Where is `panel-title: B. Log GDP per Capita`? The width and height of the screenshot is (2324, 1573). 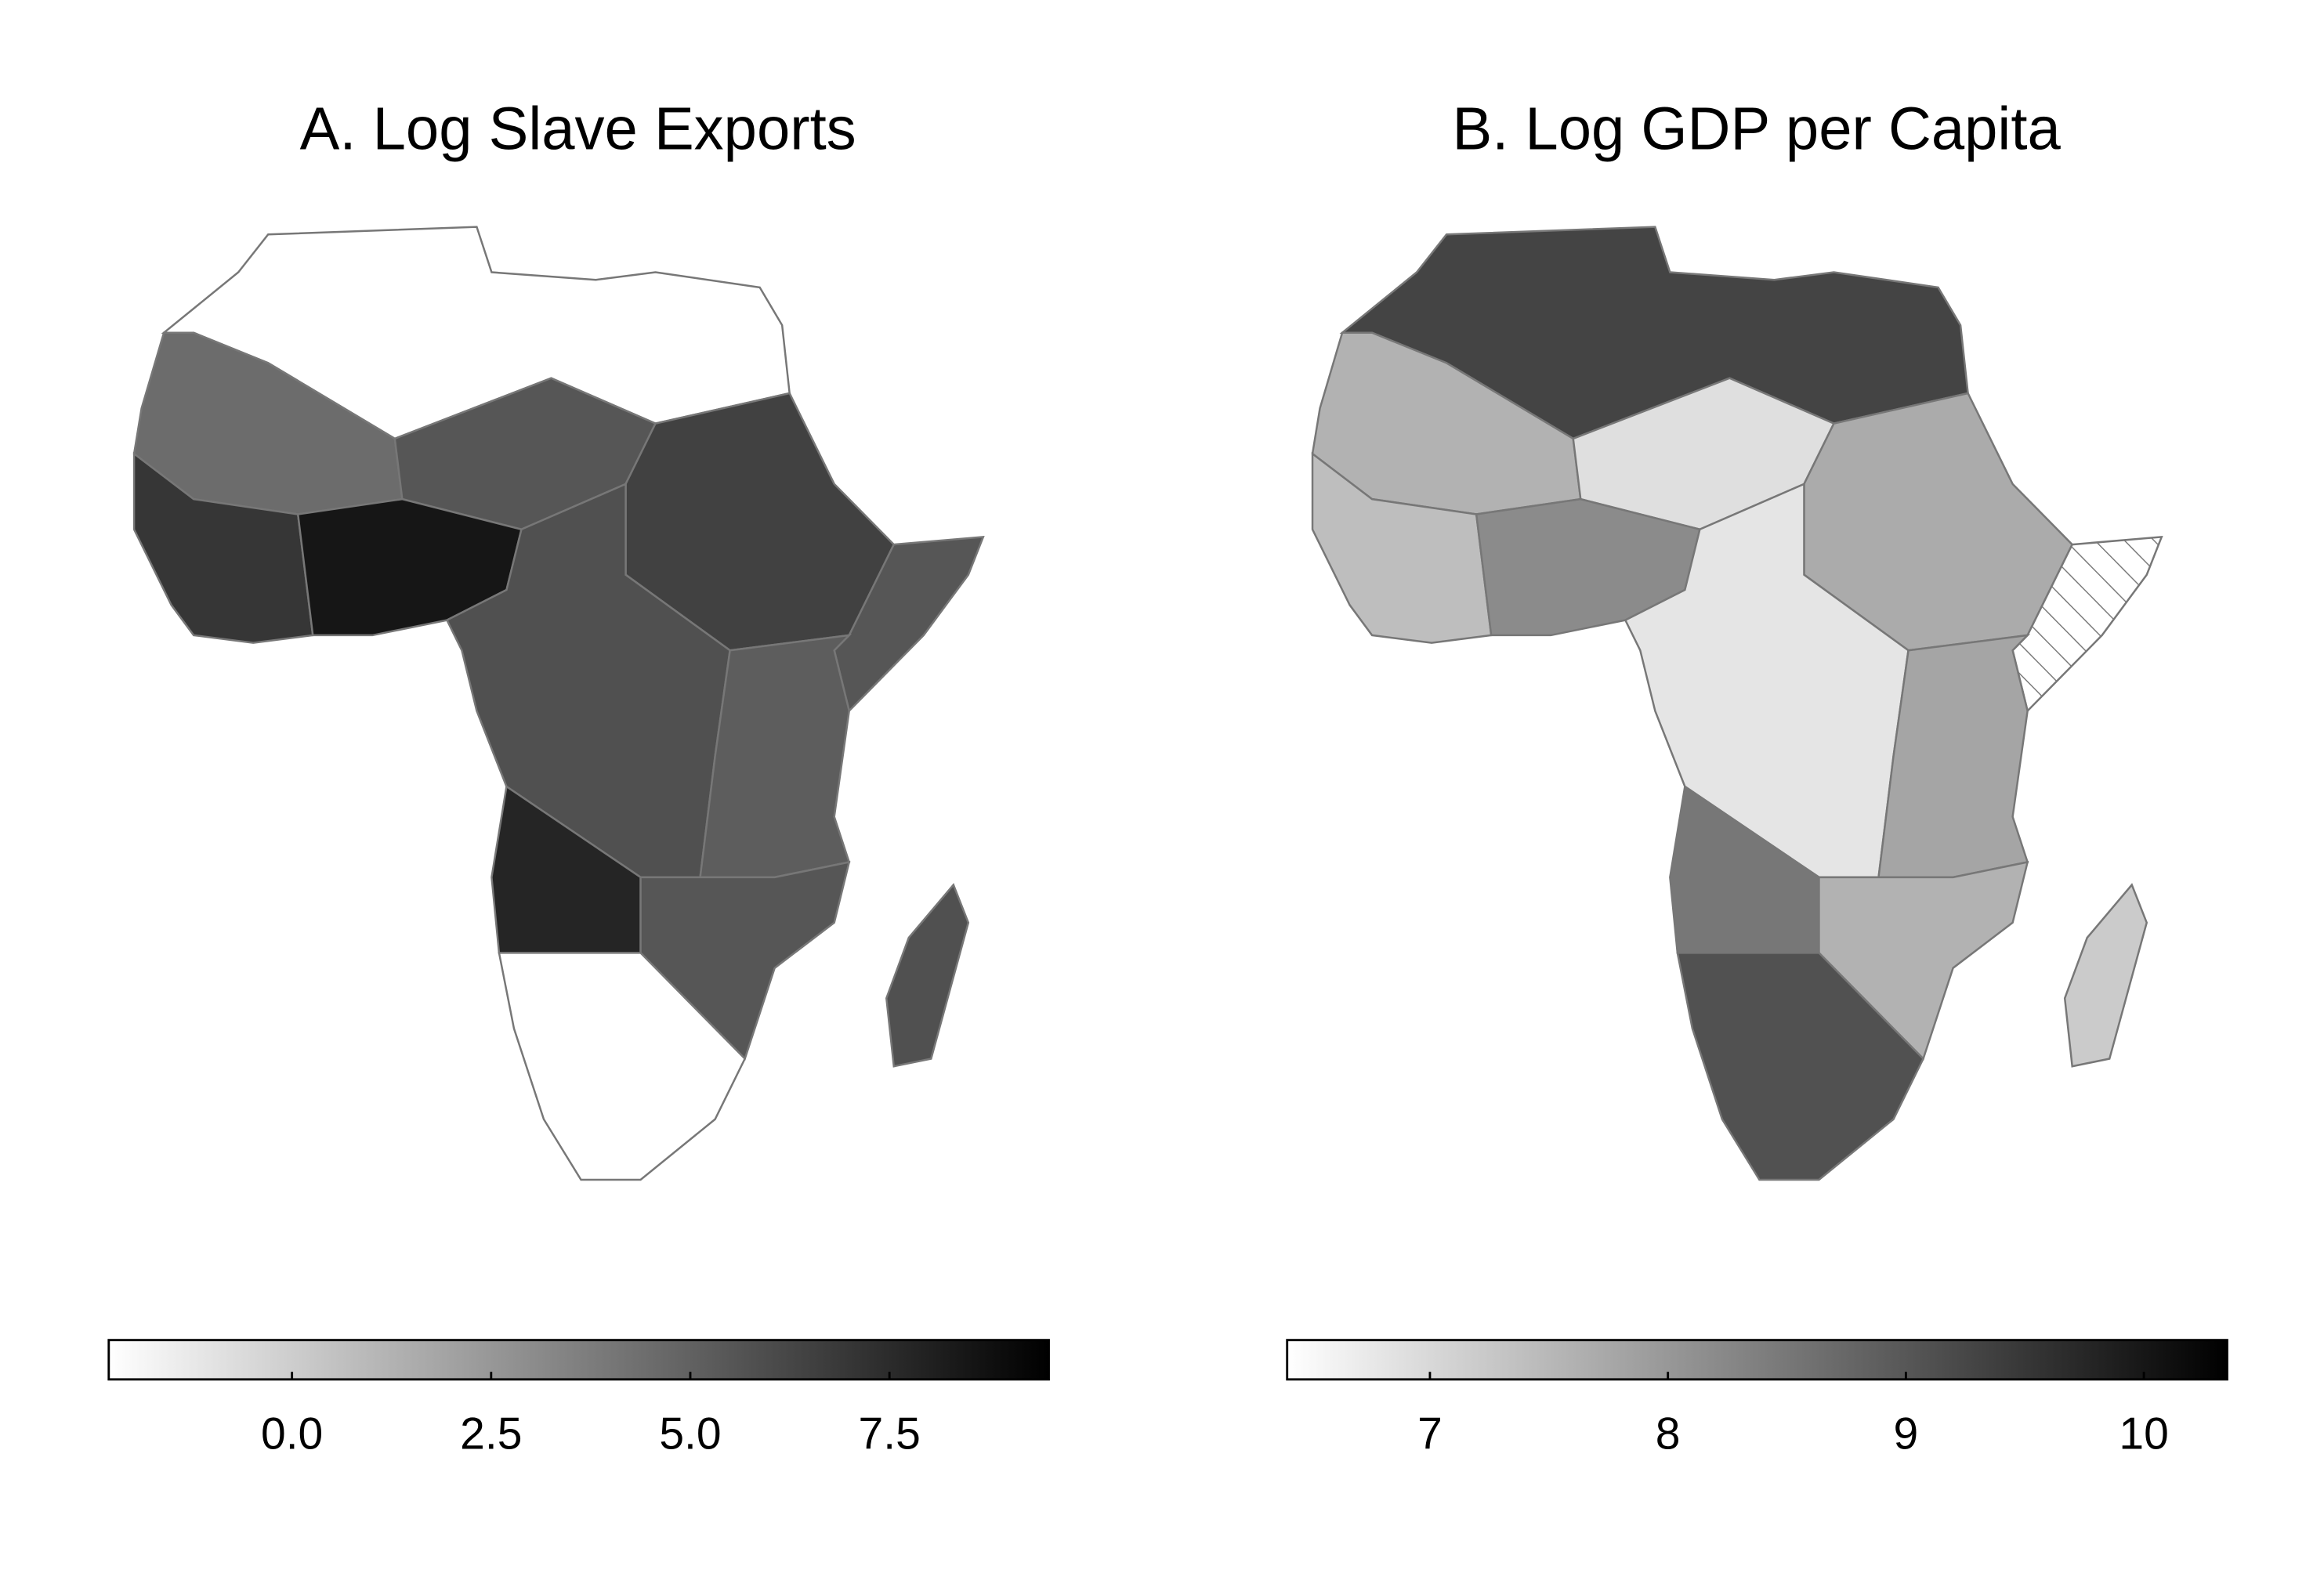
panel-title: B. Log GDP per Capita is located at coordinates (1757, 129).